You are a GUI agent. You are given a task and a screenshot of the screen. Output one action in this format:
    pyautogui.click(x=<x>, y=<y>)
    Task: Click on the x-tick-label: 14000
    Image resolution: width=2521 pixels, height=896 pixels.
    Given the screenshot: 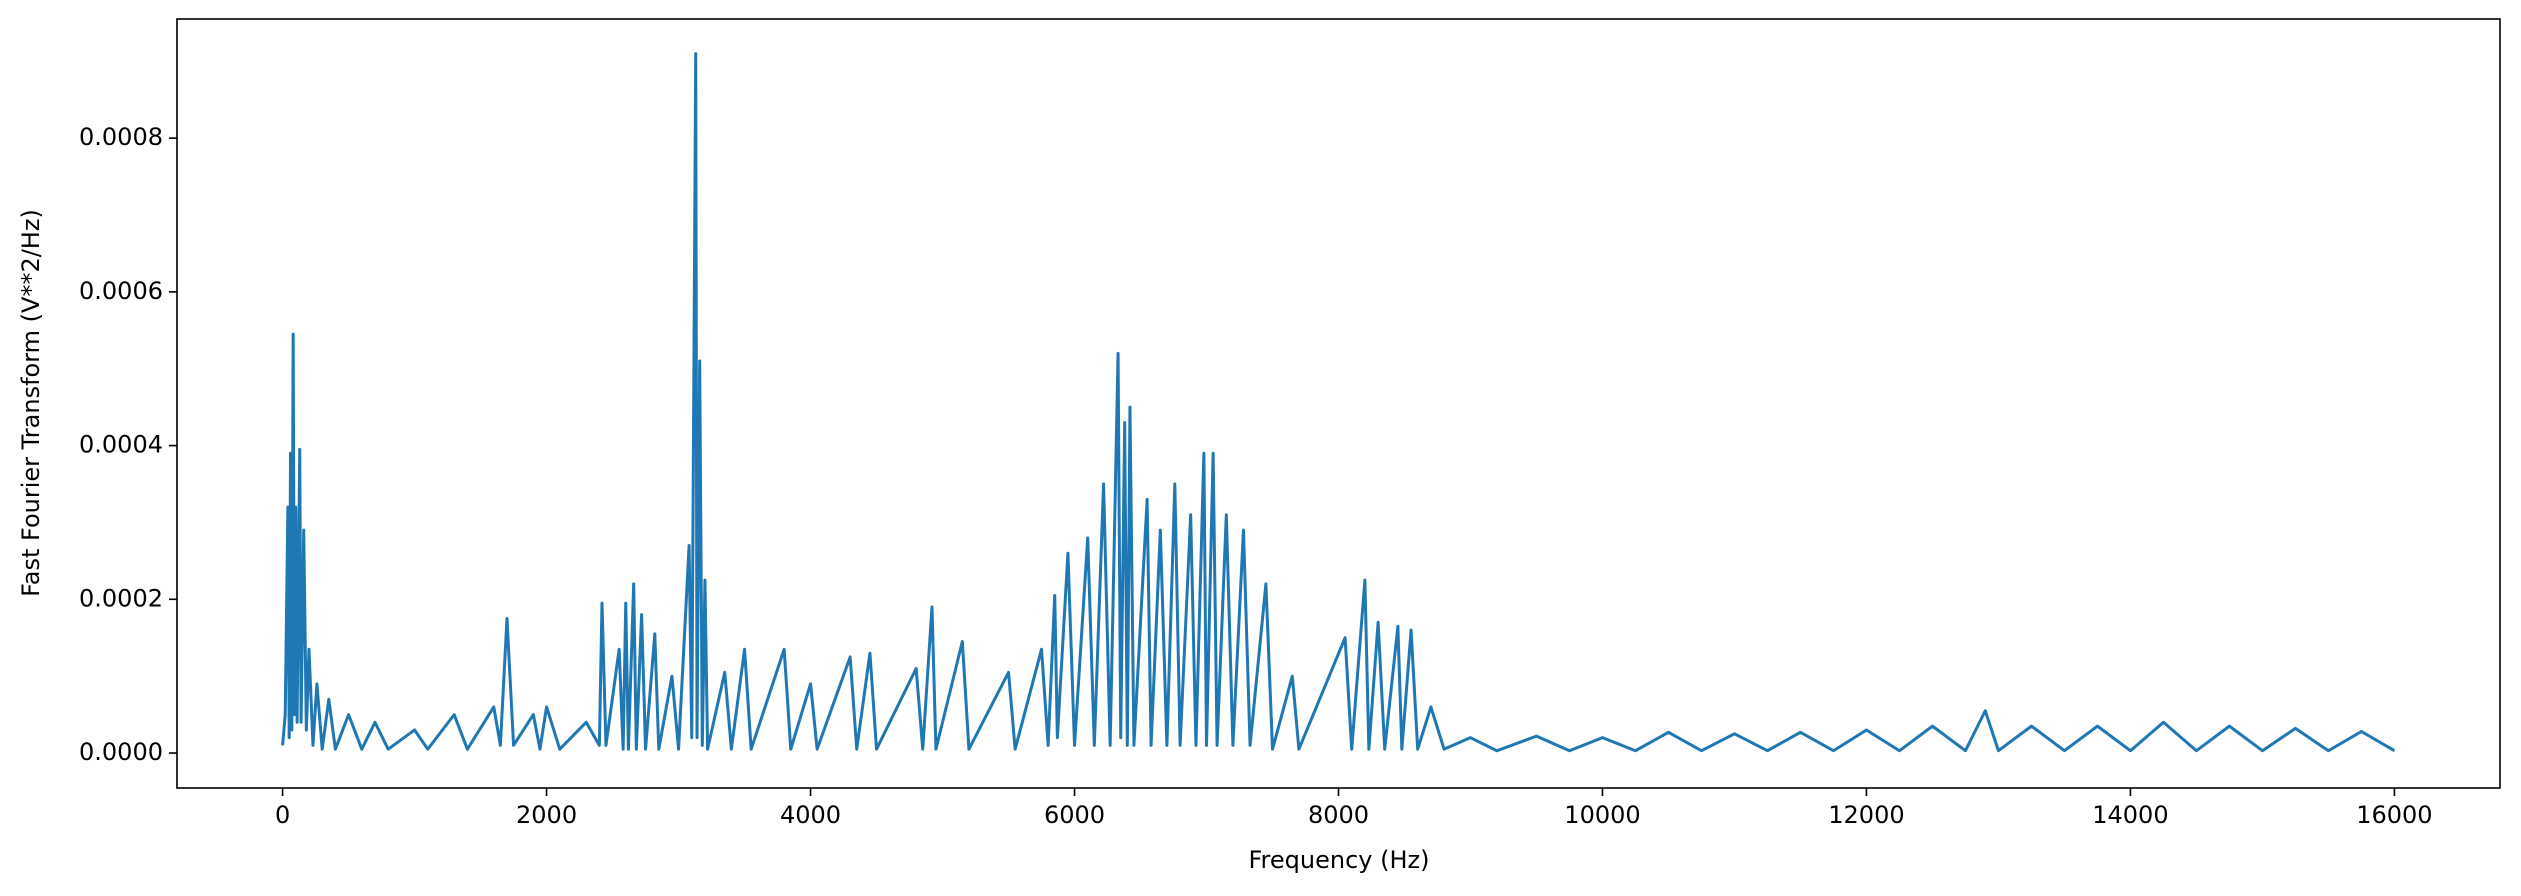 What is the action you would take?
    pyautogui.click(x=2130, y=815)
    